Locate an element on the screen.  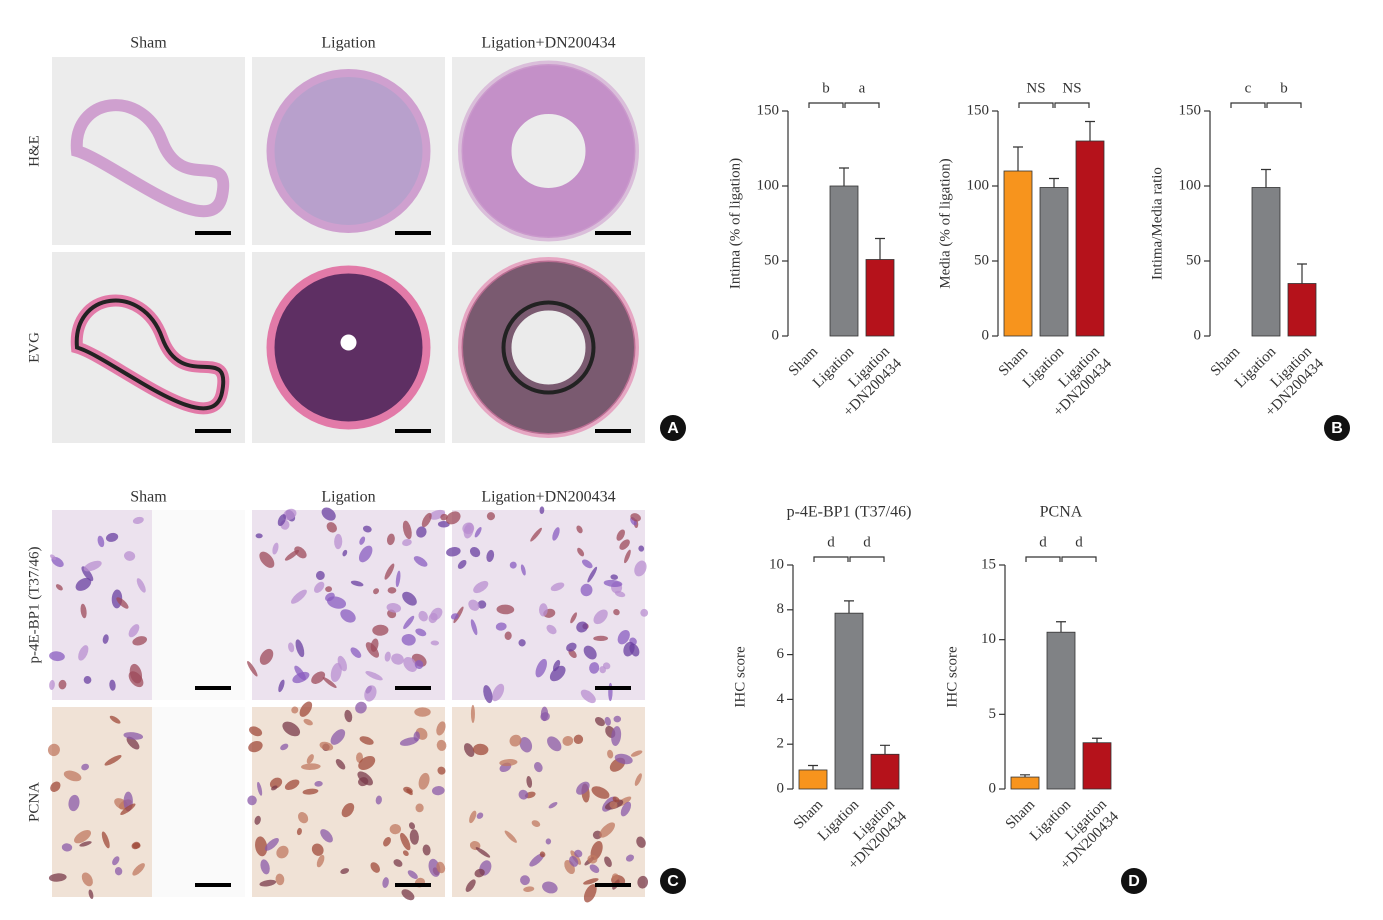
y-tick-label: 50 is located at coordinates (1193, 260).